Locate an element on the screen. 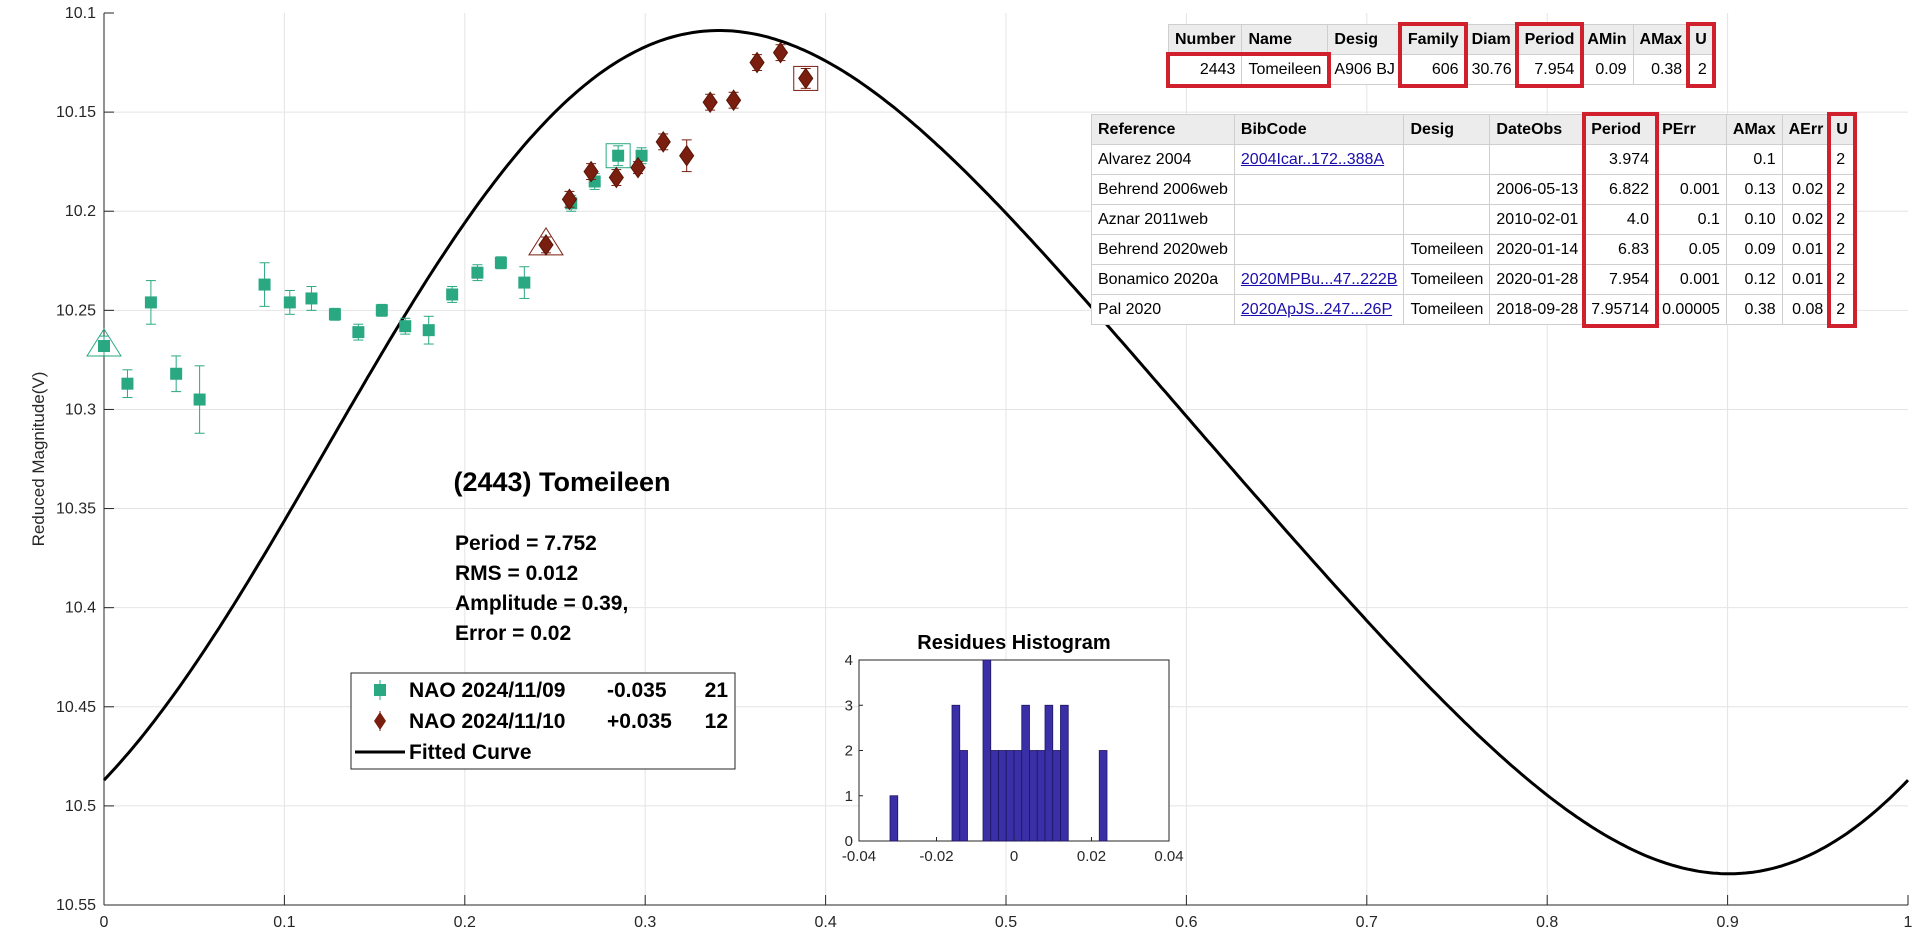  summary-cell-desig: A906 BJ is located at coordinates (1364, 69).